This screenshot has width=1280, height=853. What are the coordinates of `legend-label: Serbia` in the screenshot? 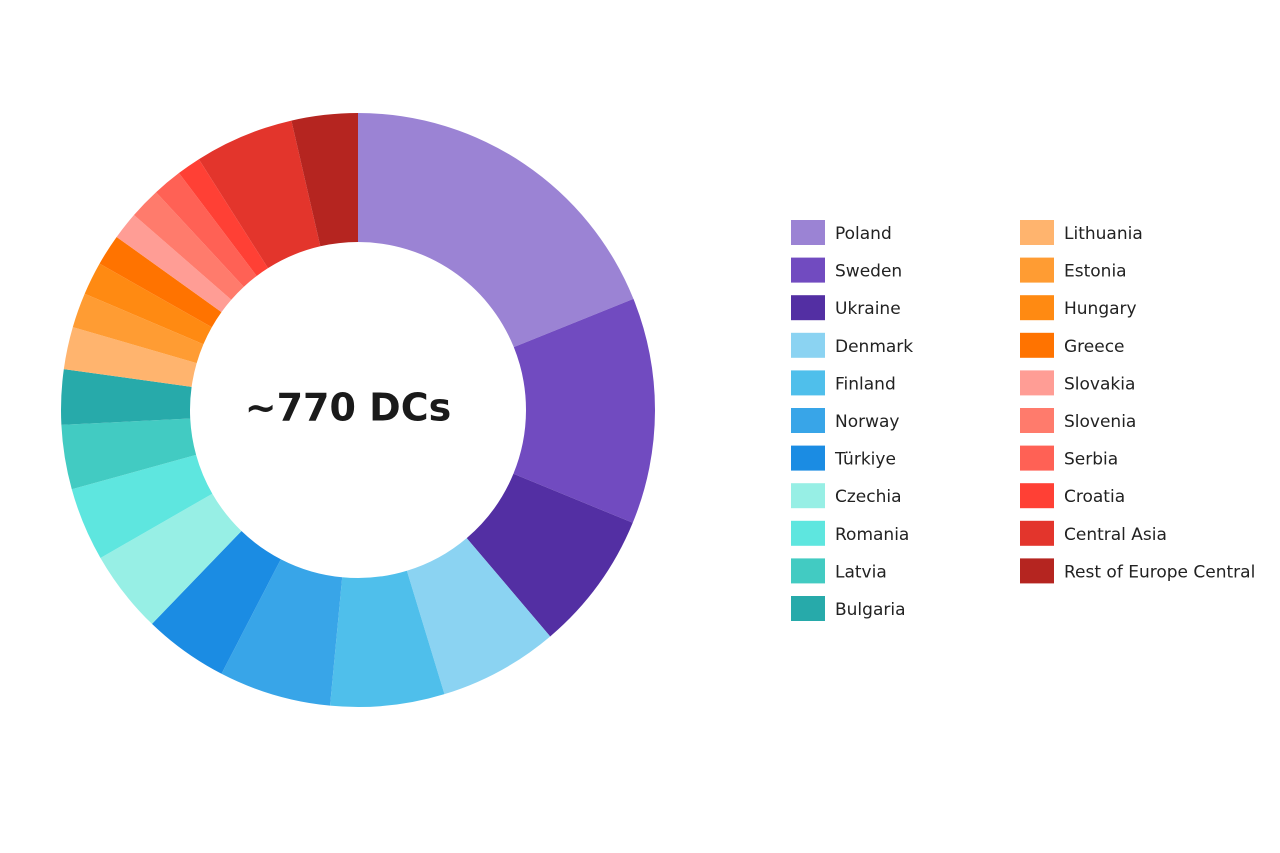 It's located at (1091, 460).